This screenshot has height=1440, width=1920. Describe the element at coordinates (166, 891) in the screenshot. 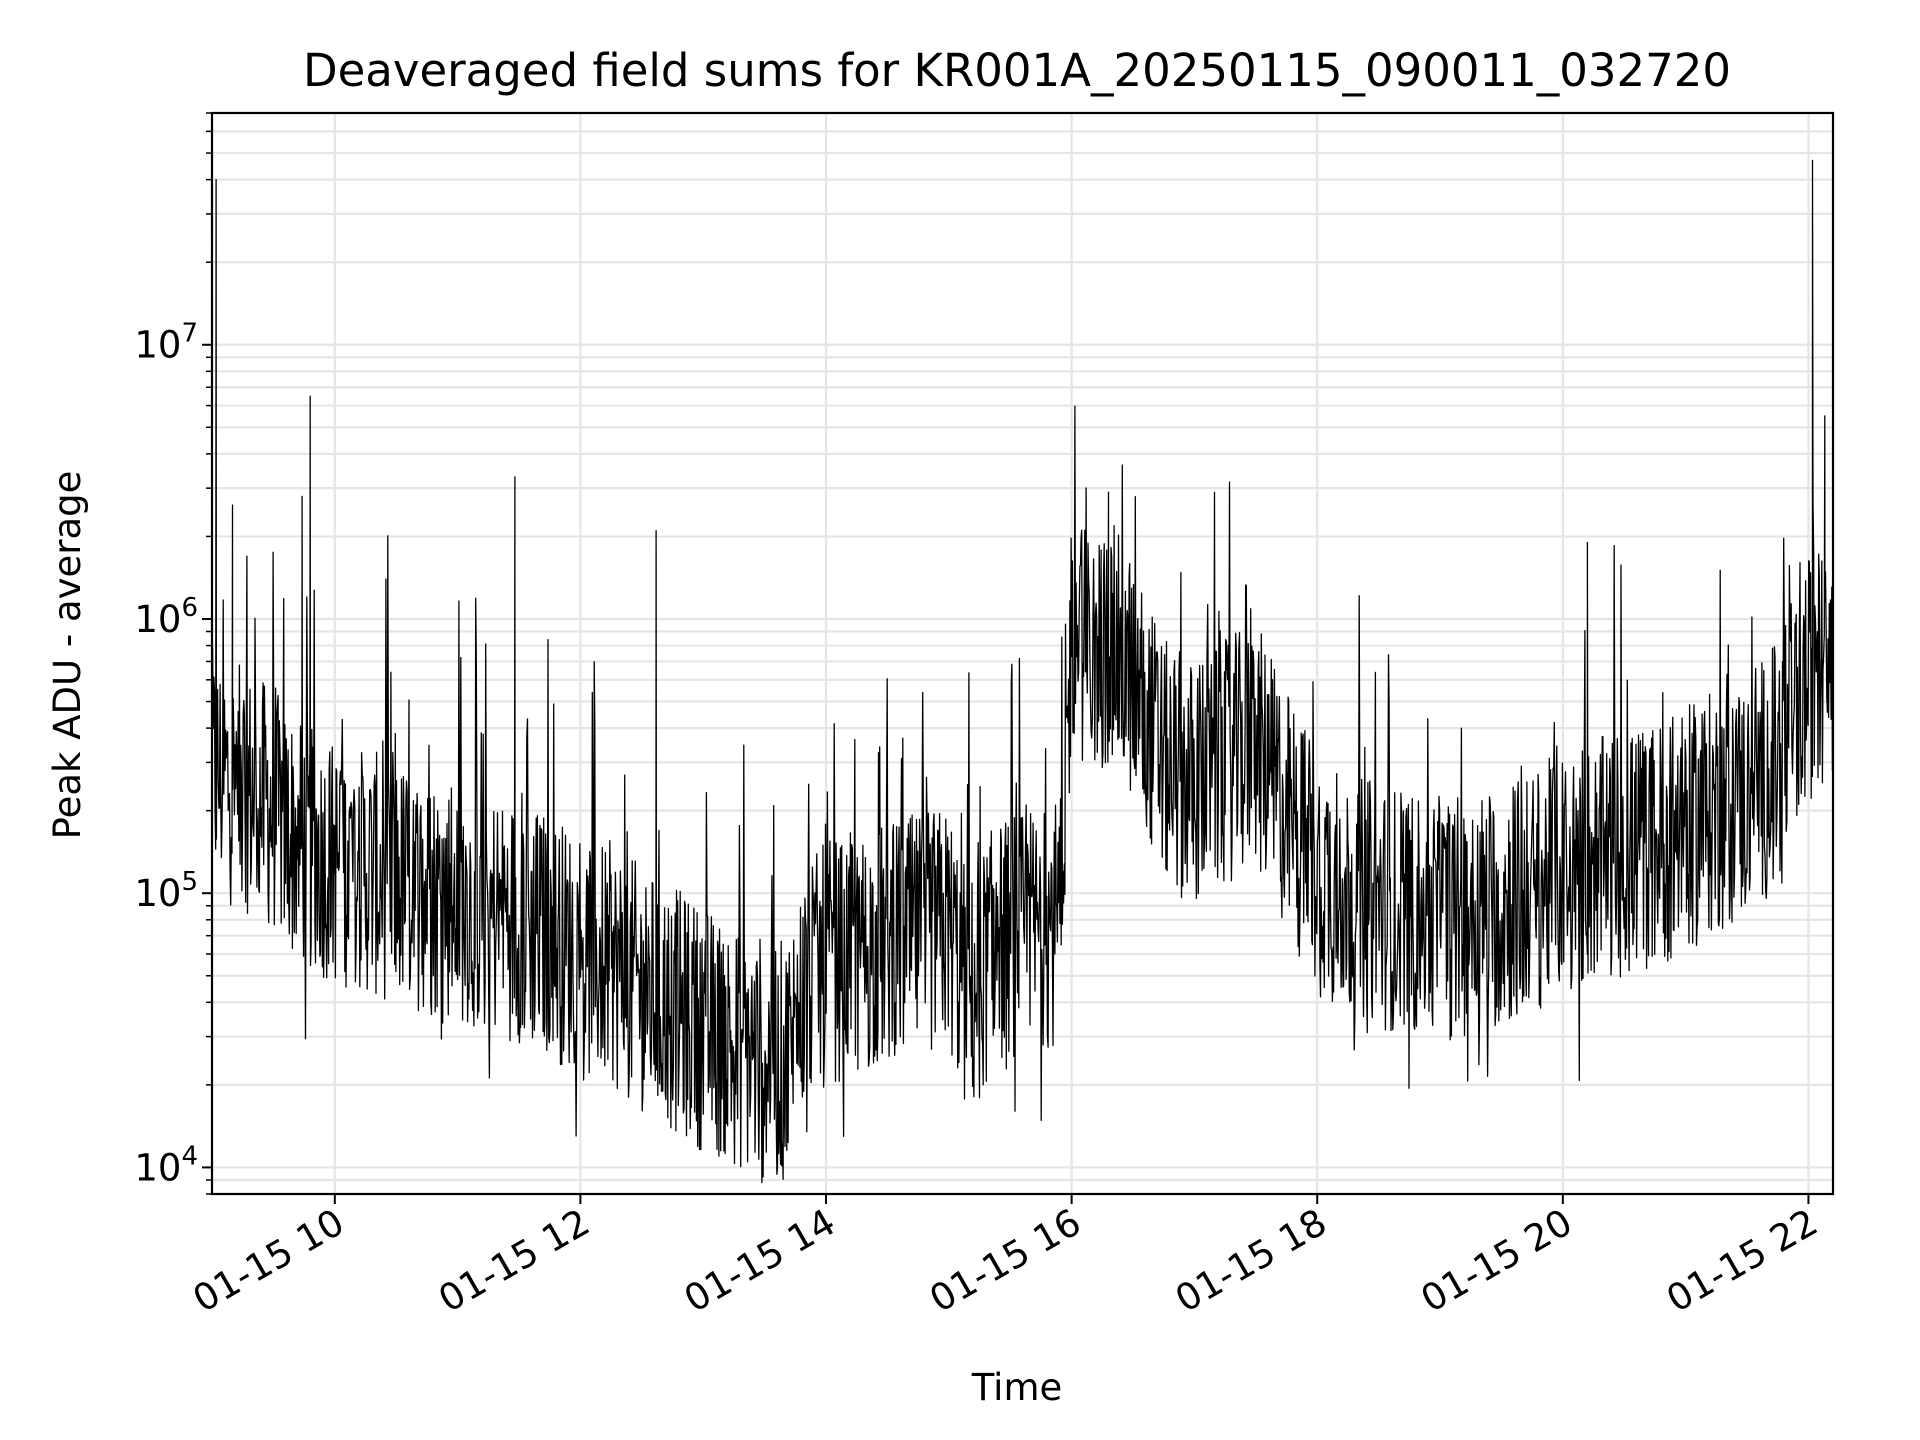

I see `y-tick-label: 105` at that location.